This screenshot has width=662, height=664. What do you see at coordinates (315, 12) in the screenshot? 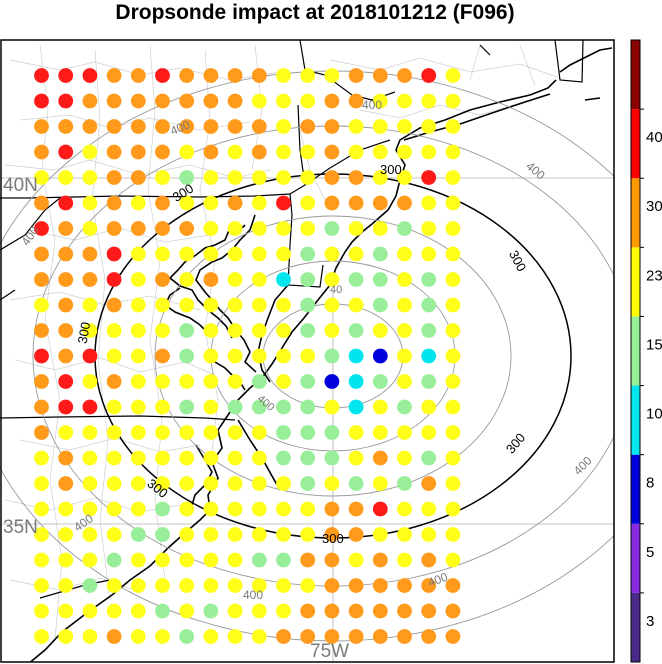
I see `map-title: Dropsonde impact at 2018101212 (F096)` at bounding box center [315, 12].